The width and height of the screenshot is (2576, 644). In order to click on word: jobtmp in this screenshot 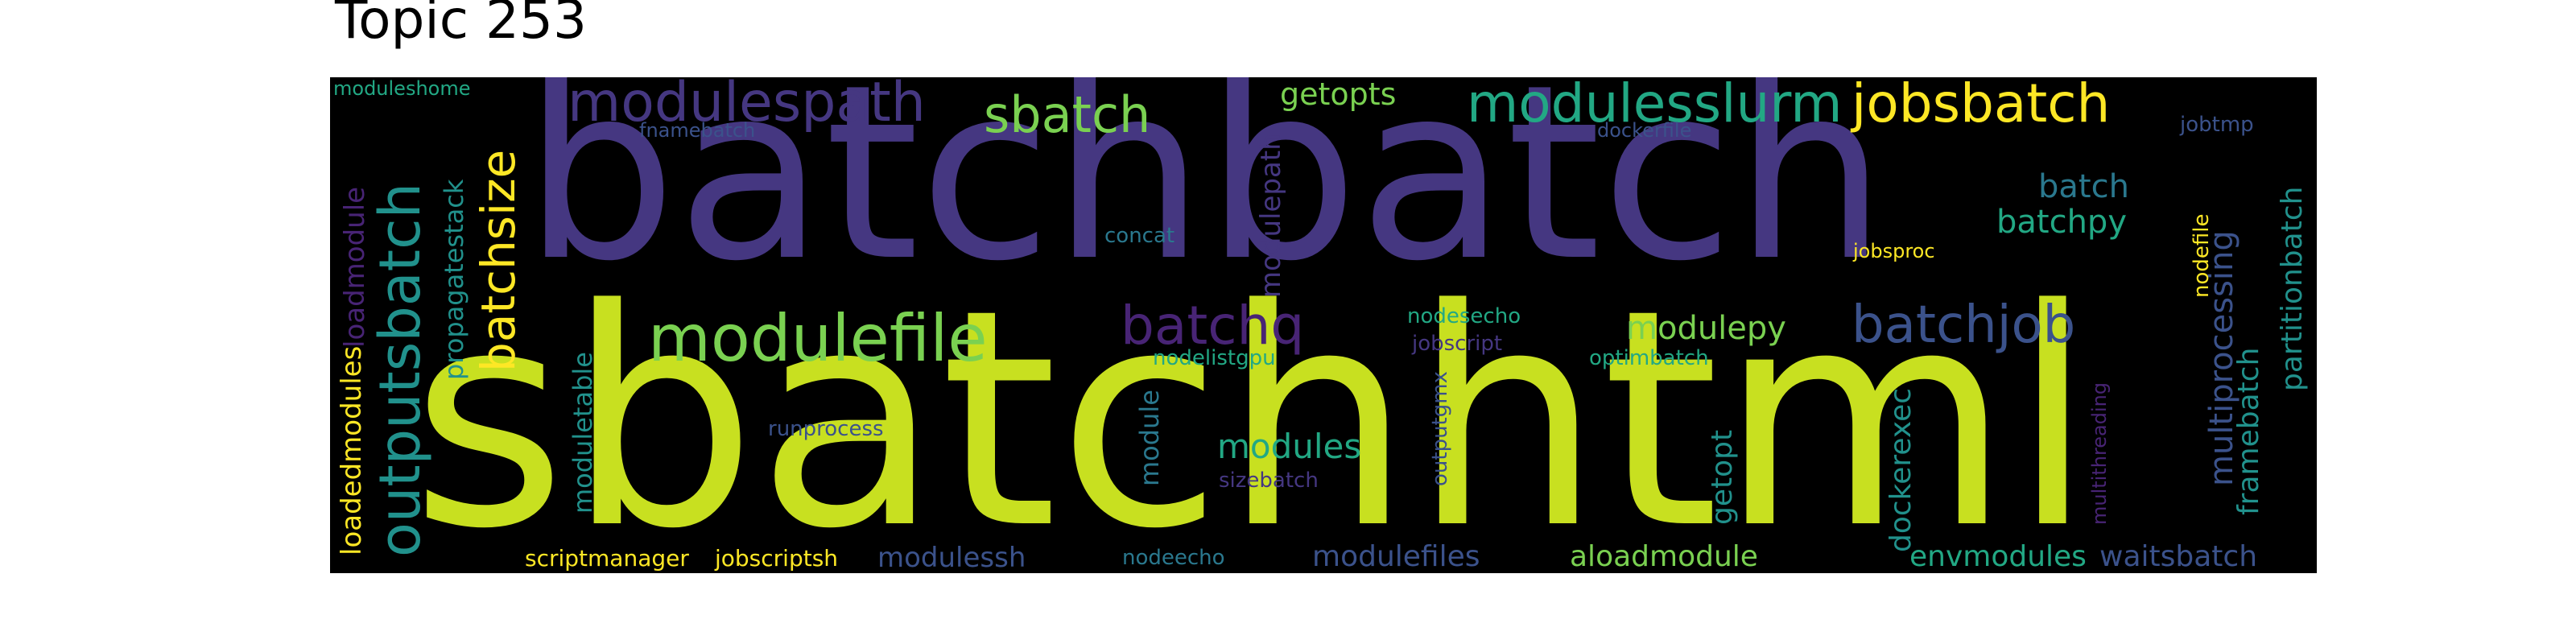, I will do `click(2217, 125)`.